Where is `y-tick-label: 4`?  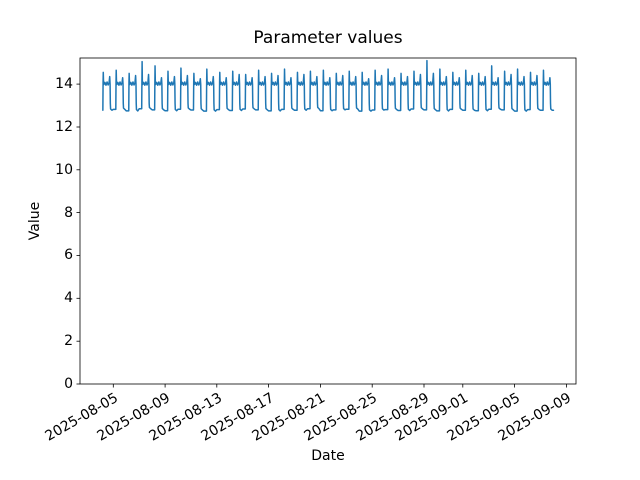
y-tick-label: 4 is located at coordinates (68, 298).